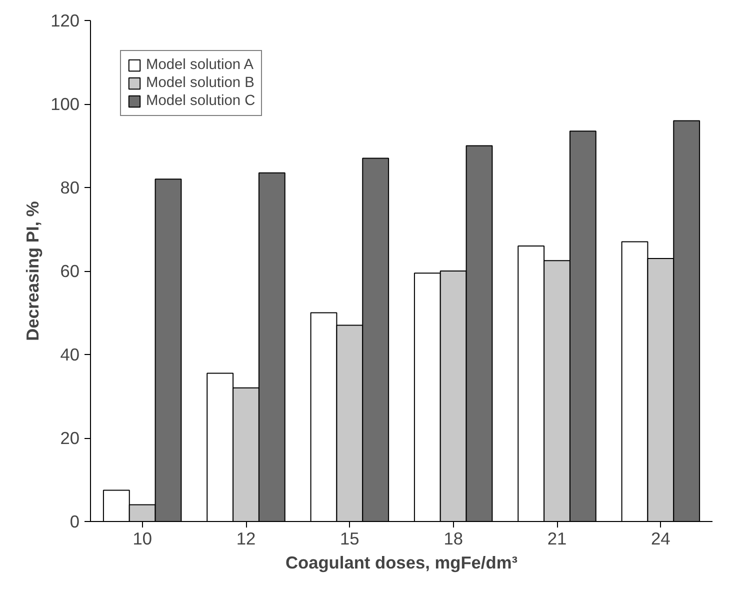  I want to click on y-tick-label: 100, so click(65, 104).